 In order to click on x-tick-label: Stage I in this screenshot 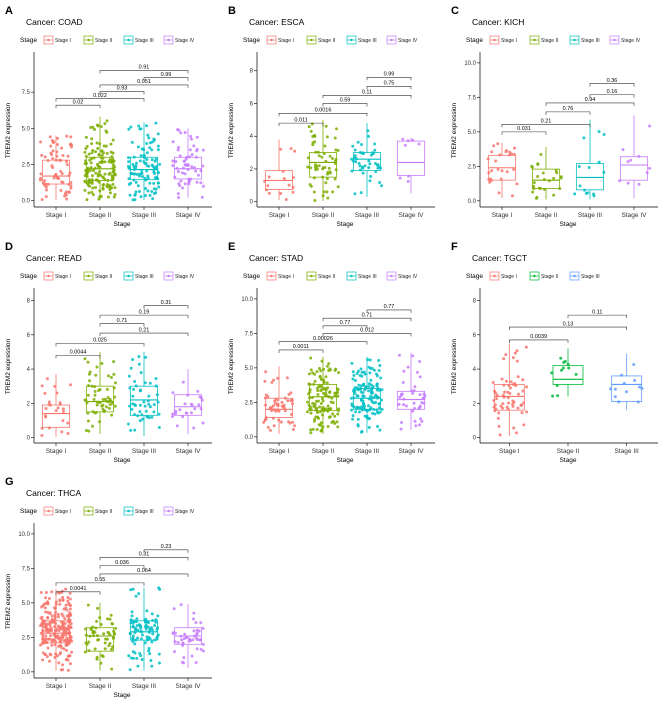, I will do `click(56, 215)`.